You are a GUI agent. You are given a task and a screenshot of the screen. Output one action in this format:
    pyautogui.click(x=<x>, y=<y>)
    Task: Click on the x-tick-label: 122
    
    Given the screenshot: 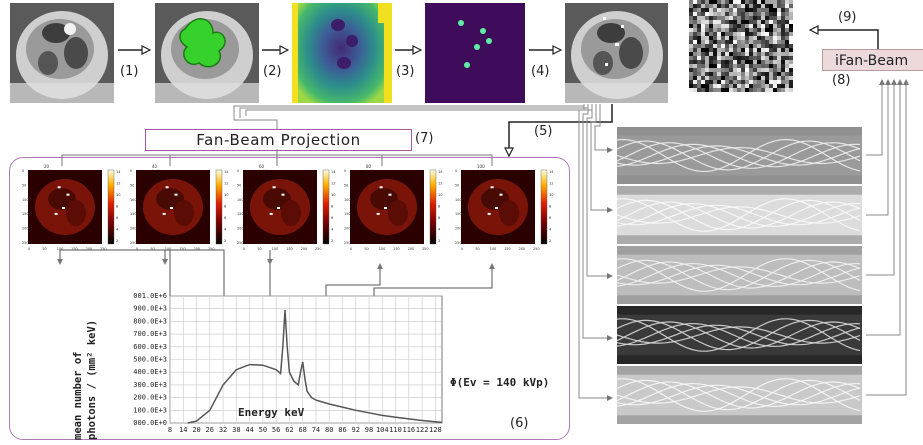 What is the action you would take?
    pyautogui.click(x=422, y=430)
    